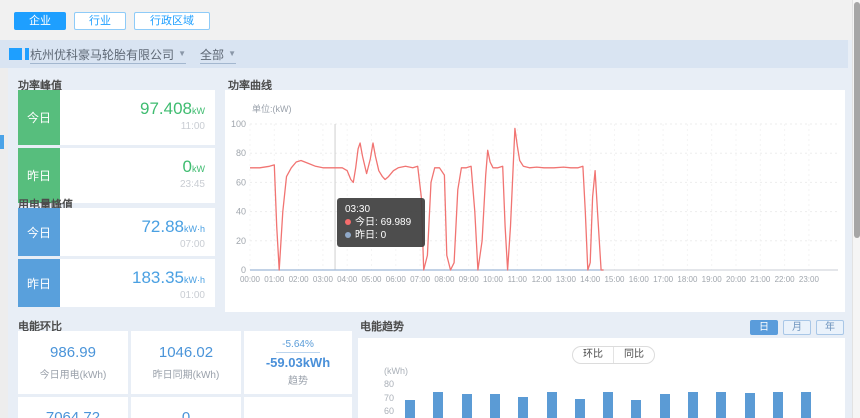 The height and width of the screenshot is (418, 860). I want to click on svg-text: 0, so click(243, 270).